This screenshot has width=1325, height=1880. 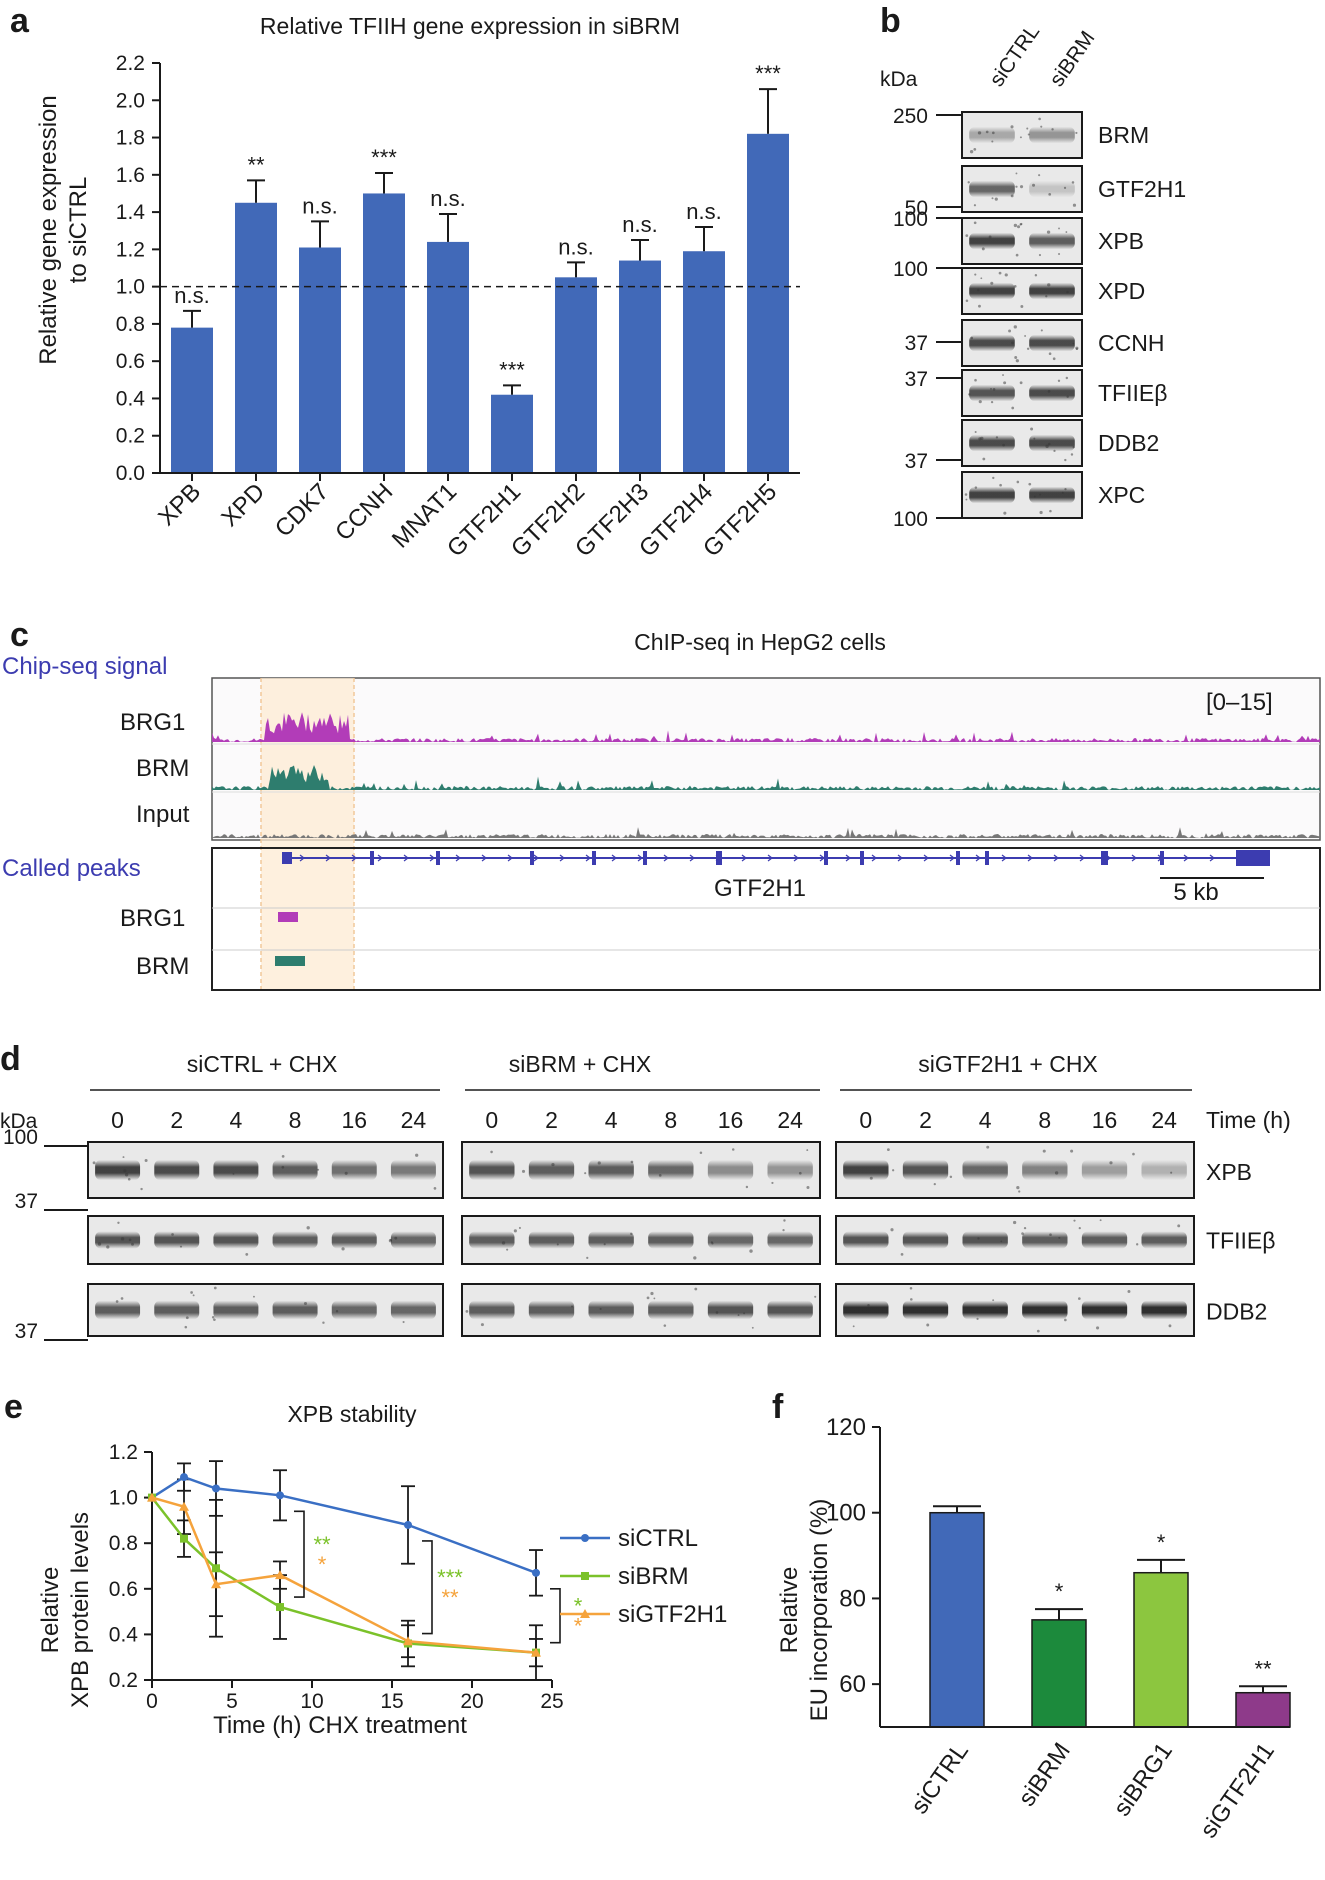 I want to click on gene-exon-last, so click(x=1253, y=858).